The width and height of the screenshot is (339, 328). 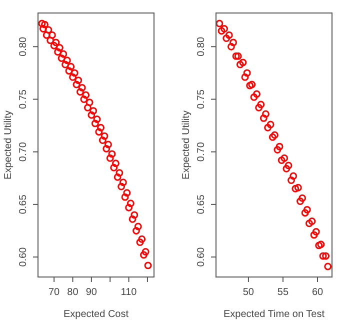 I want to click on x-tick-label: 55, so click(x=283, y=292).